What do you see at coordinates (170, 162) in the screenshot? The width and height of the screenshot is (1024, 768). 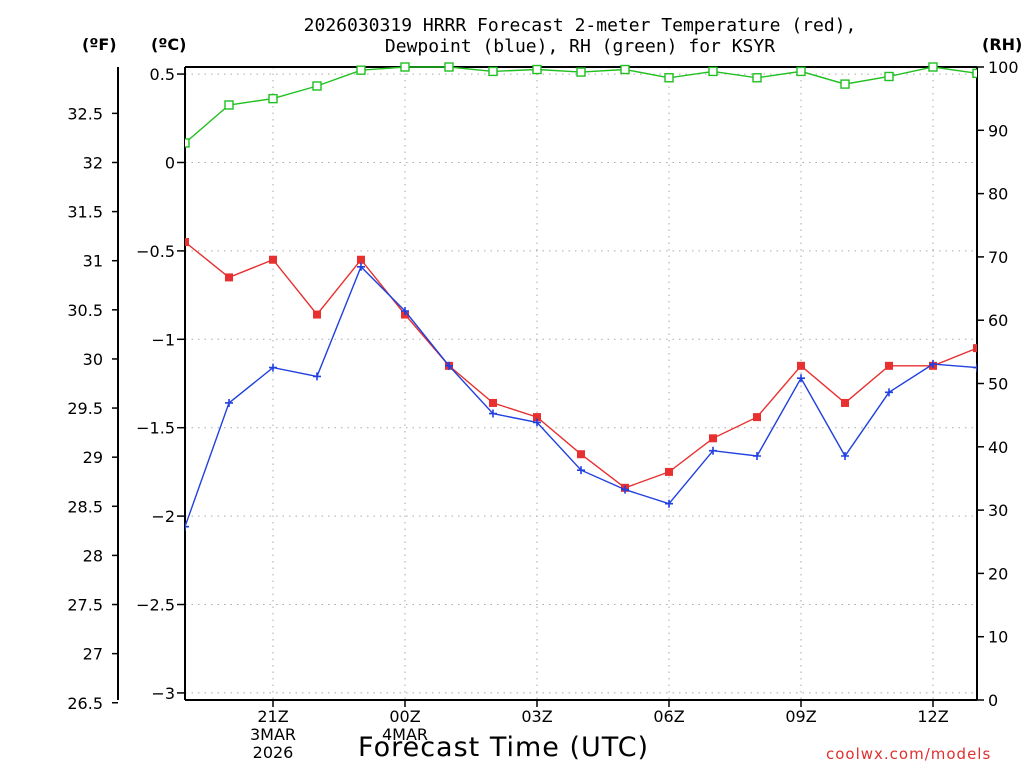 I see `celsius-tick-label: 0` at bounding box center [170, 162].